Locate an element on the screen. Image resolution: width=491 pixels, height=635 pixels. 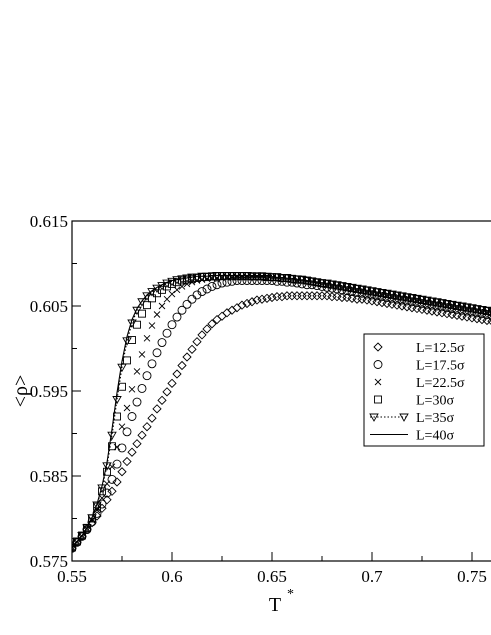
legend-label: L=35σ is located at coordinates (435, 418).